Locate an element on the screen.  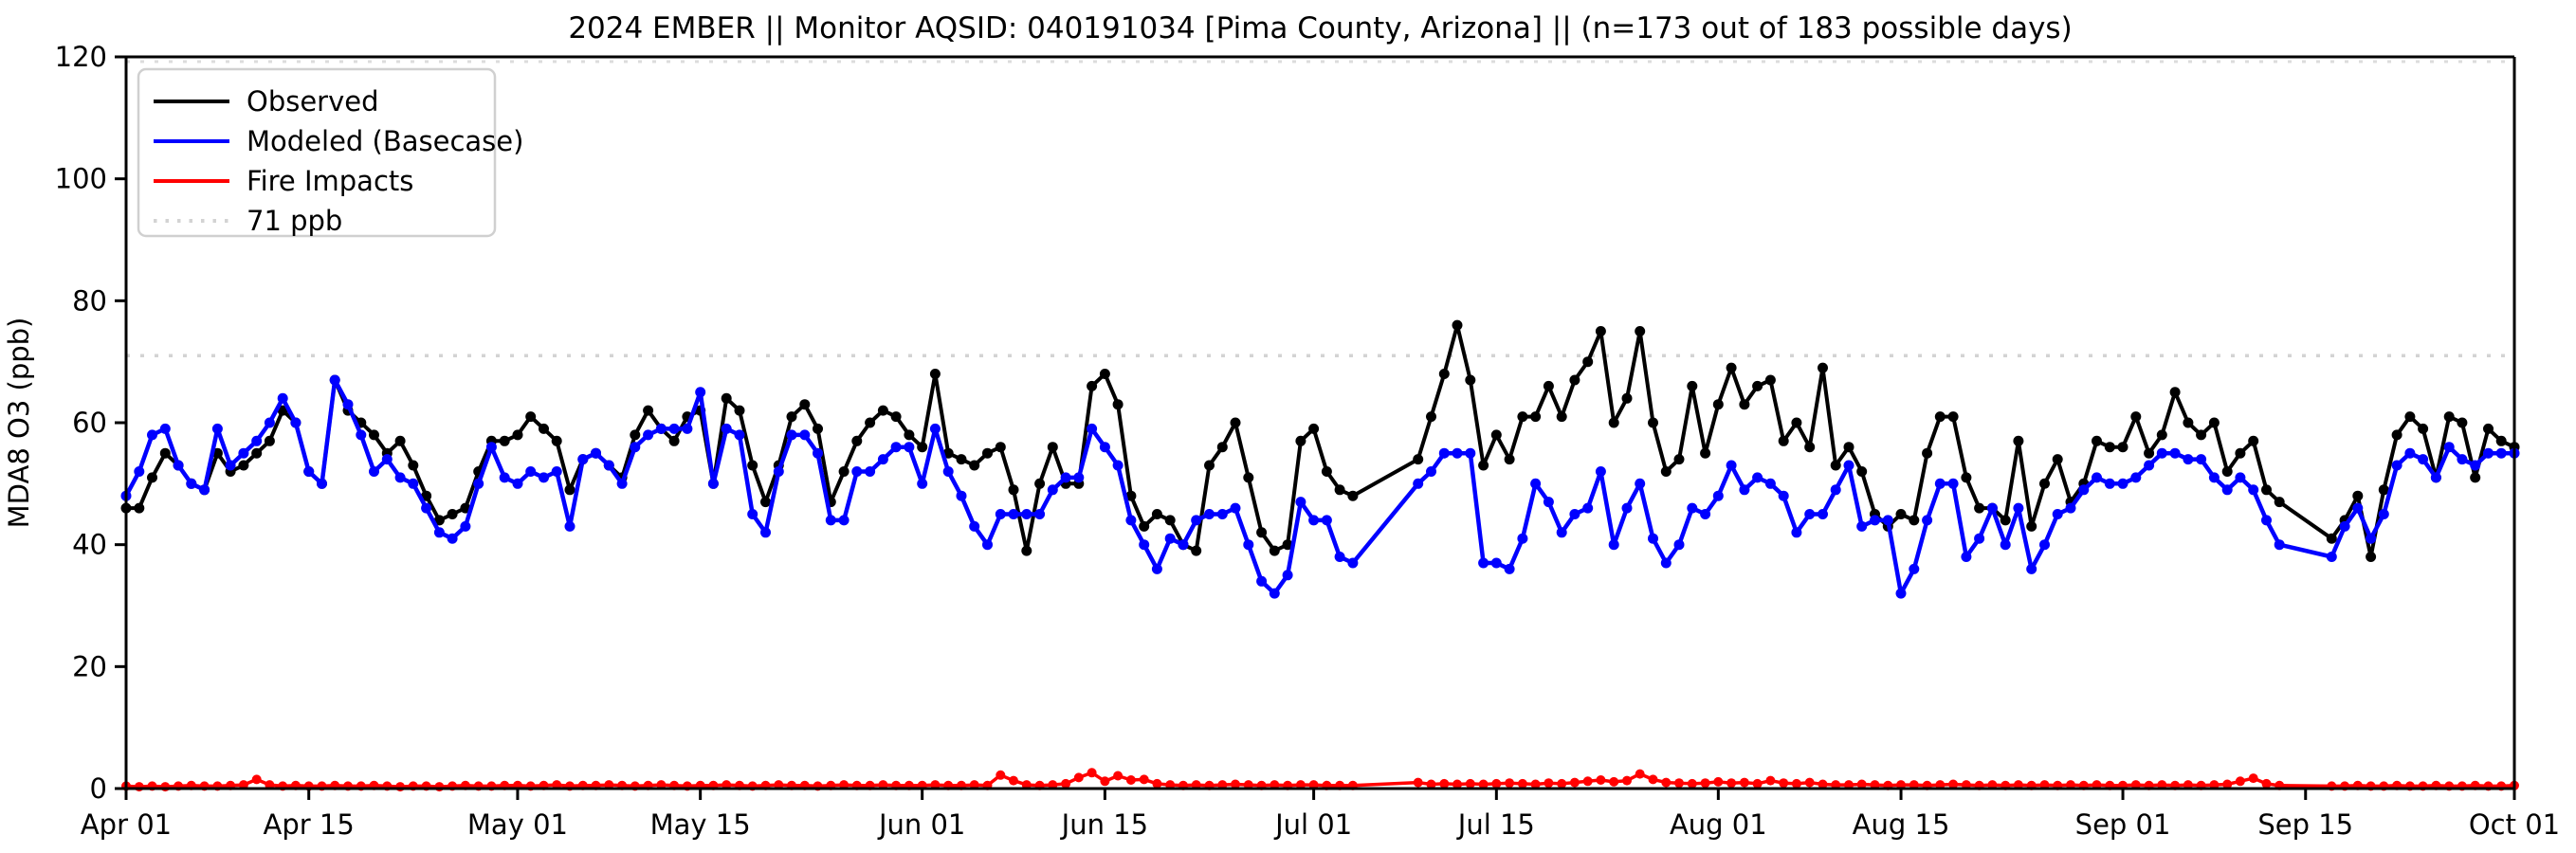
x-tick-label: May 15 is located at coordinates (700, 824).